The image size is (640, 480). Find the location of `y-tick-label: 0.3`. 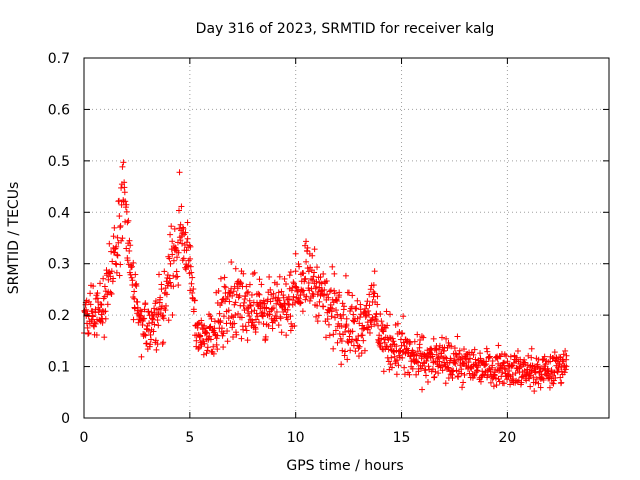

y-tick-label: 0.3 is located at coordinates (59, 265).